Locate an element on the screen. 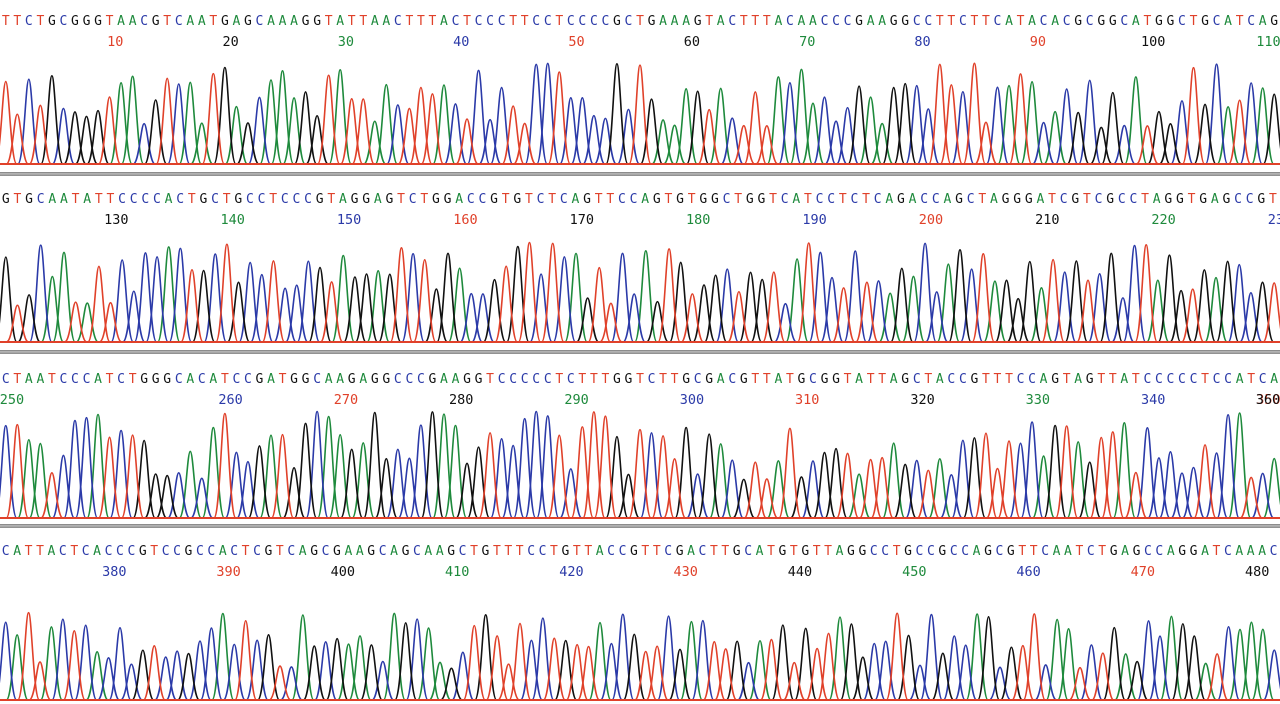  position-label: 300 is located at coordinates (692, 400).